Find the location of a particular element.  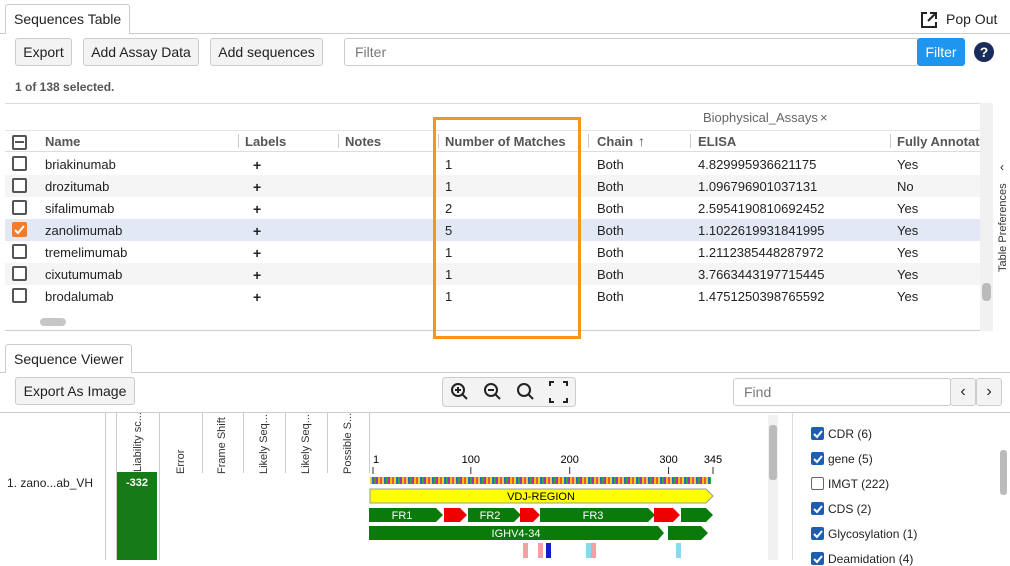

track-header: Frame Shift is located at coordinates (222, 445).